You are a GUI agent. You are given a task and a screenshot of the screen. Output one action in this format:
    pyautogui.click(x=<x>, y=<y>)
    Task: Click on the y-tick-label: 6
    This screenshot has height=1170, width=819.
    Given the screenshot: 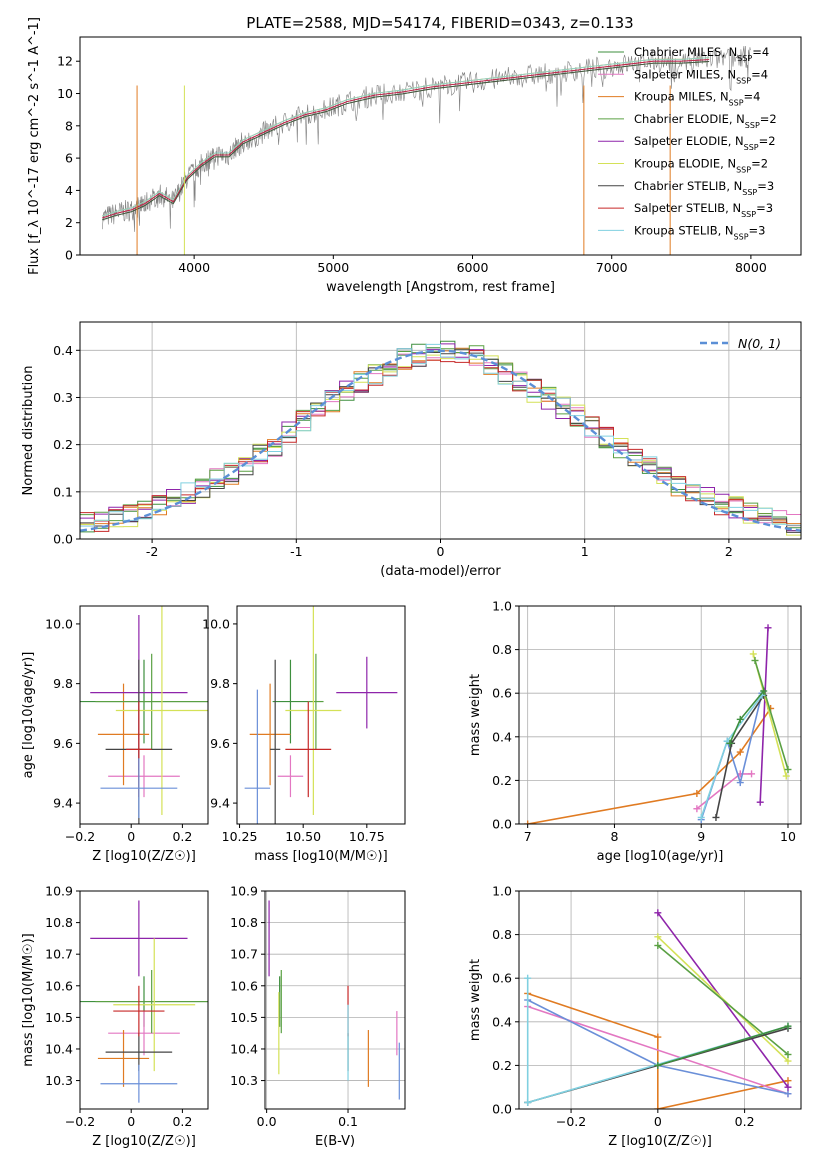 What is the action you would take?
    pyautogui.click(x=69, y=158)
    